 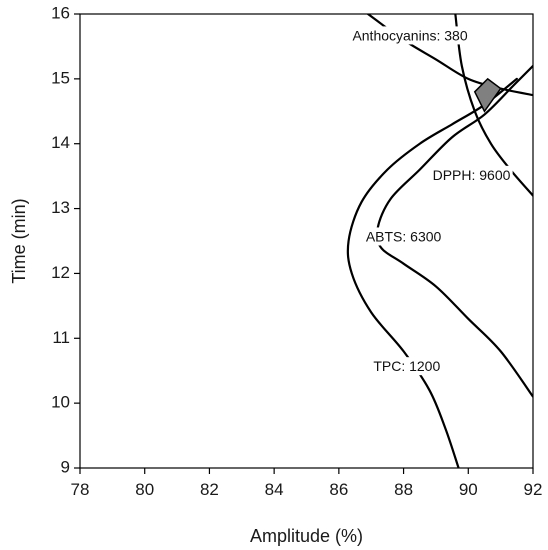 I want to click on x-tick-label: 86, so click(x=338, y=489).